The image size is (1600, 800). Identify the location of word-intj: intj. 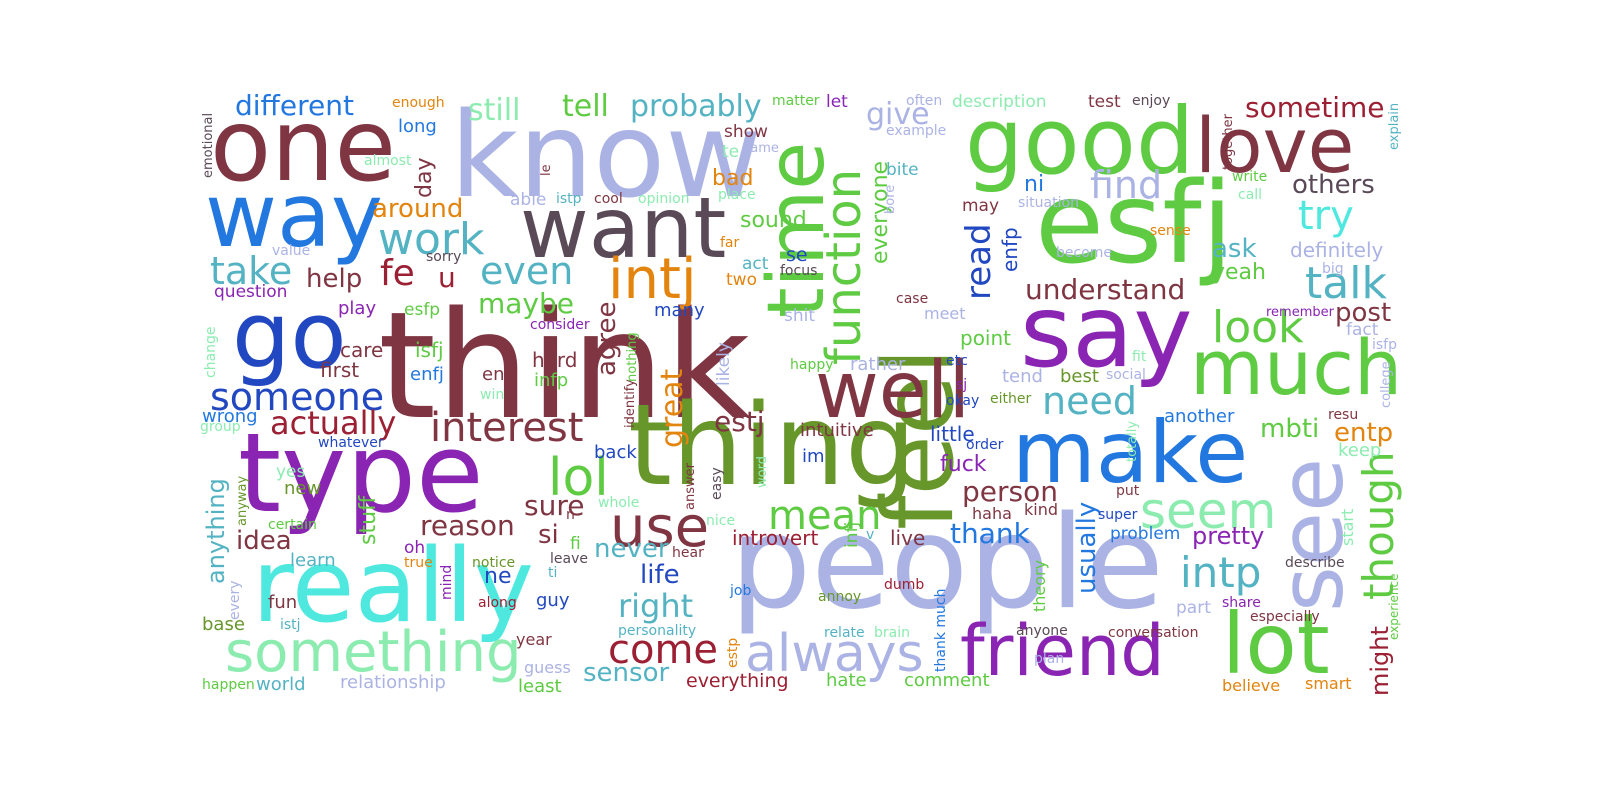
(652, 279).